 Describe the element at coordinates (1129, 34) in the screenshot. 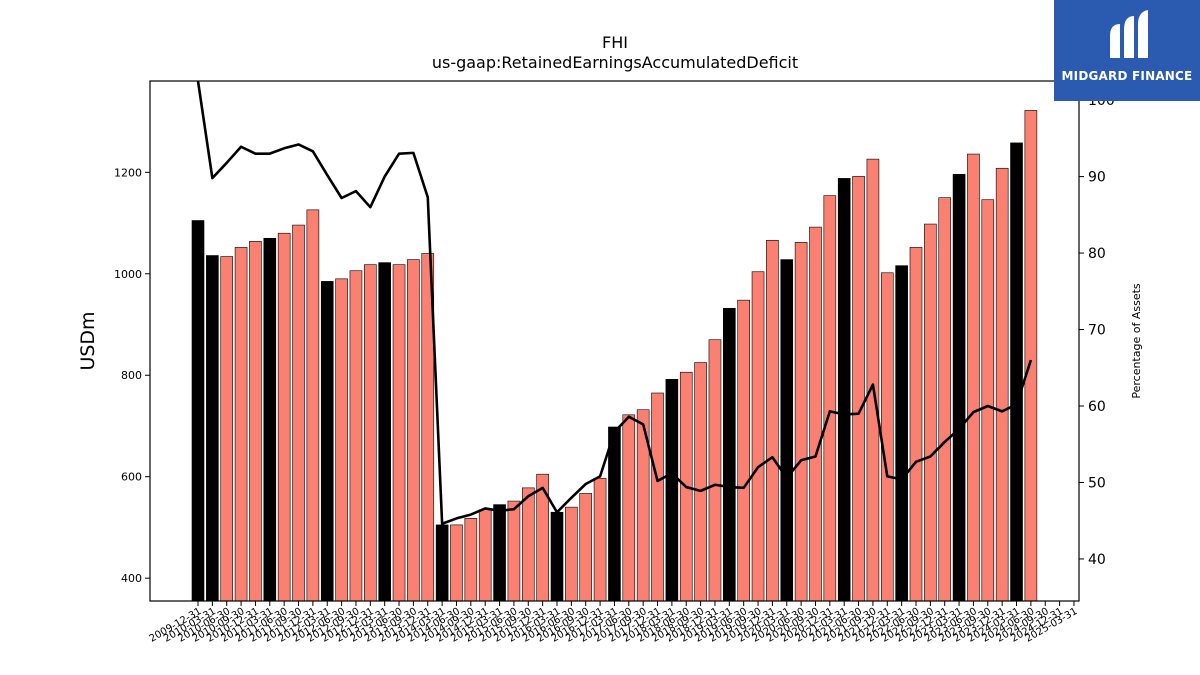

I see `logo-mark-icon` at that location.